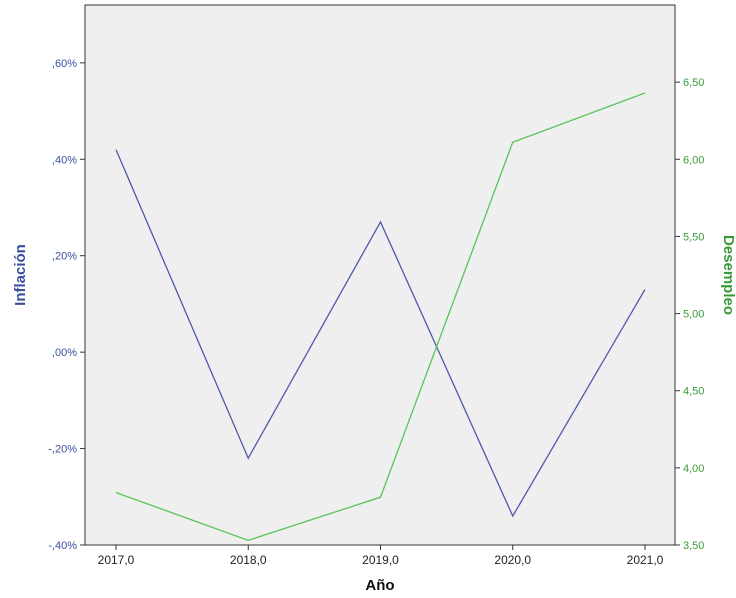 The width and height of the screenshot is (736, 598). What do you see at coordinates (20, 275) in the screenshot?
I see `y-axis-title-left: Inflación` at bounding box center [20, 275].